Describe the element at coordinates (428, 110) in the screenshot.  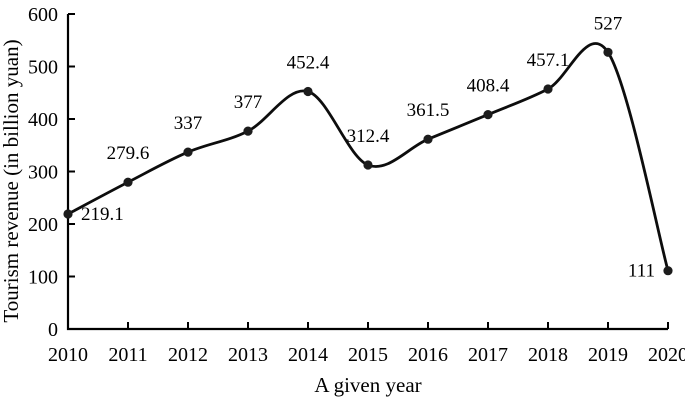
I see `data-label-2016: 361.5` at that location.